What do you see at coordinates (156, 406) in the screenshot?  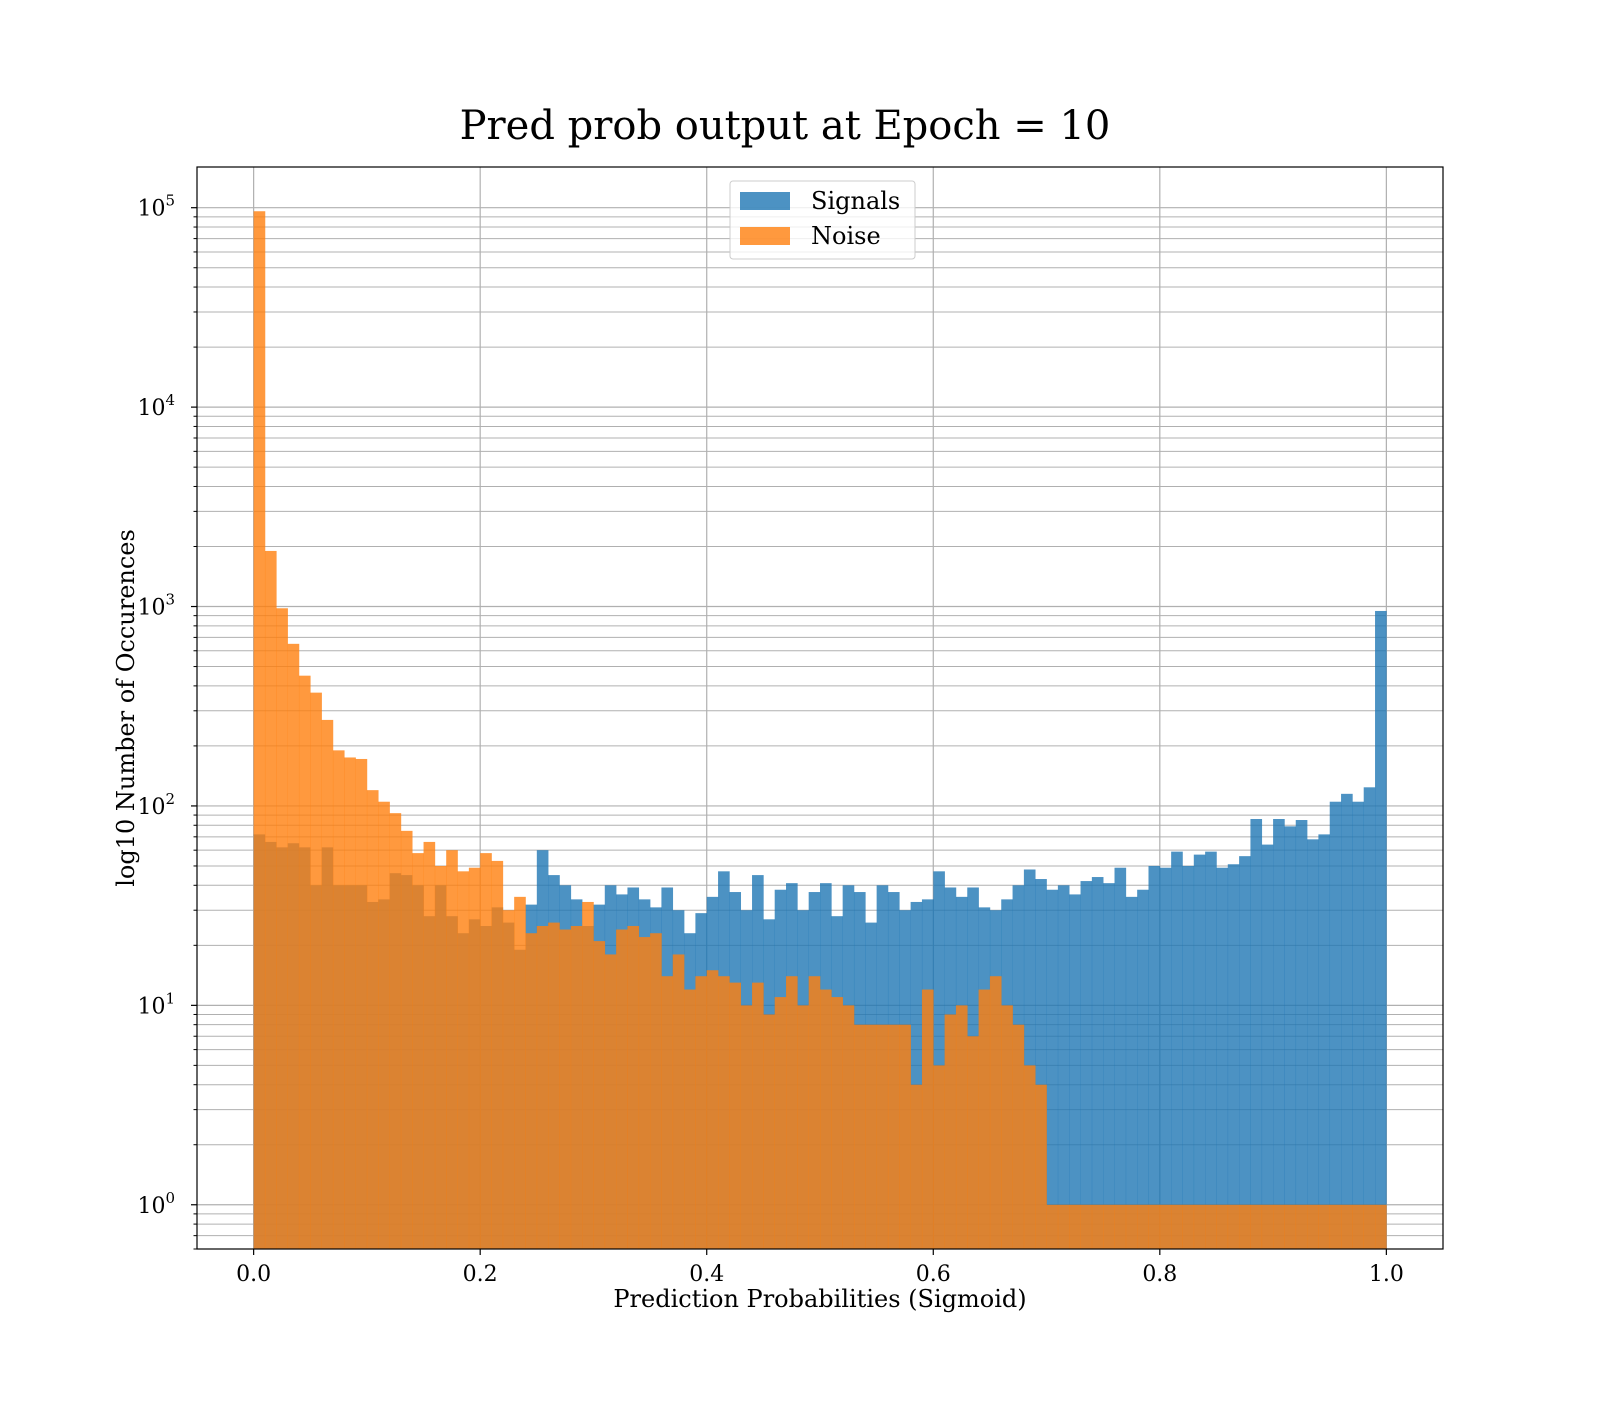 I see `y-tick-label: 10⁴` at bounding box center [156, 406].